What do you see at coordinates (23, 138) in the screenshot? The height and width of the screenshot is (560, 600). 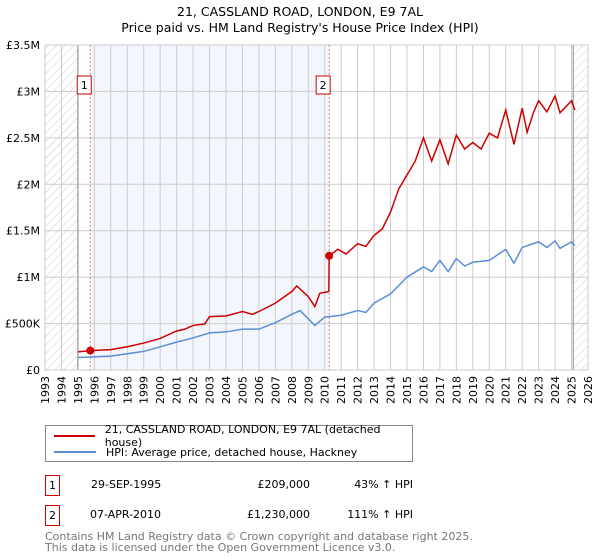 I see `y-tick-label: £2.5M` at bounding box center [23, 138].